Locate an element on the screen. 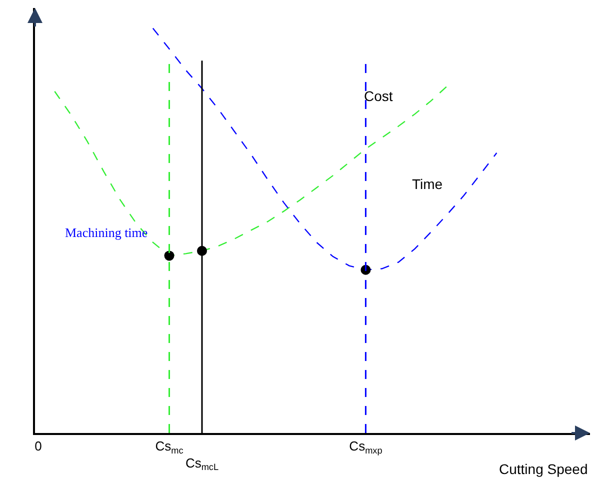  series-label: Time is located at coordinates (427, 184).